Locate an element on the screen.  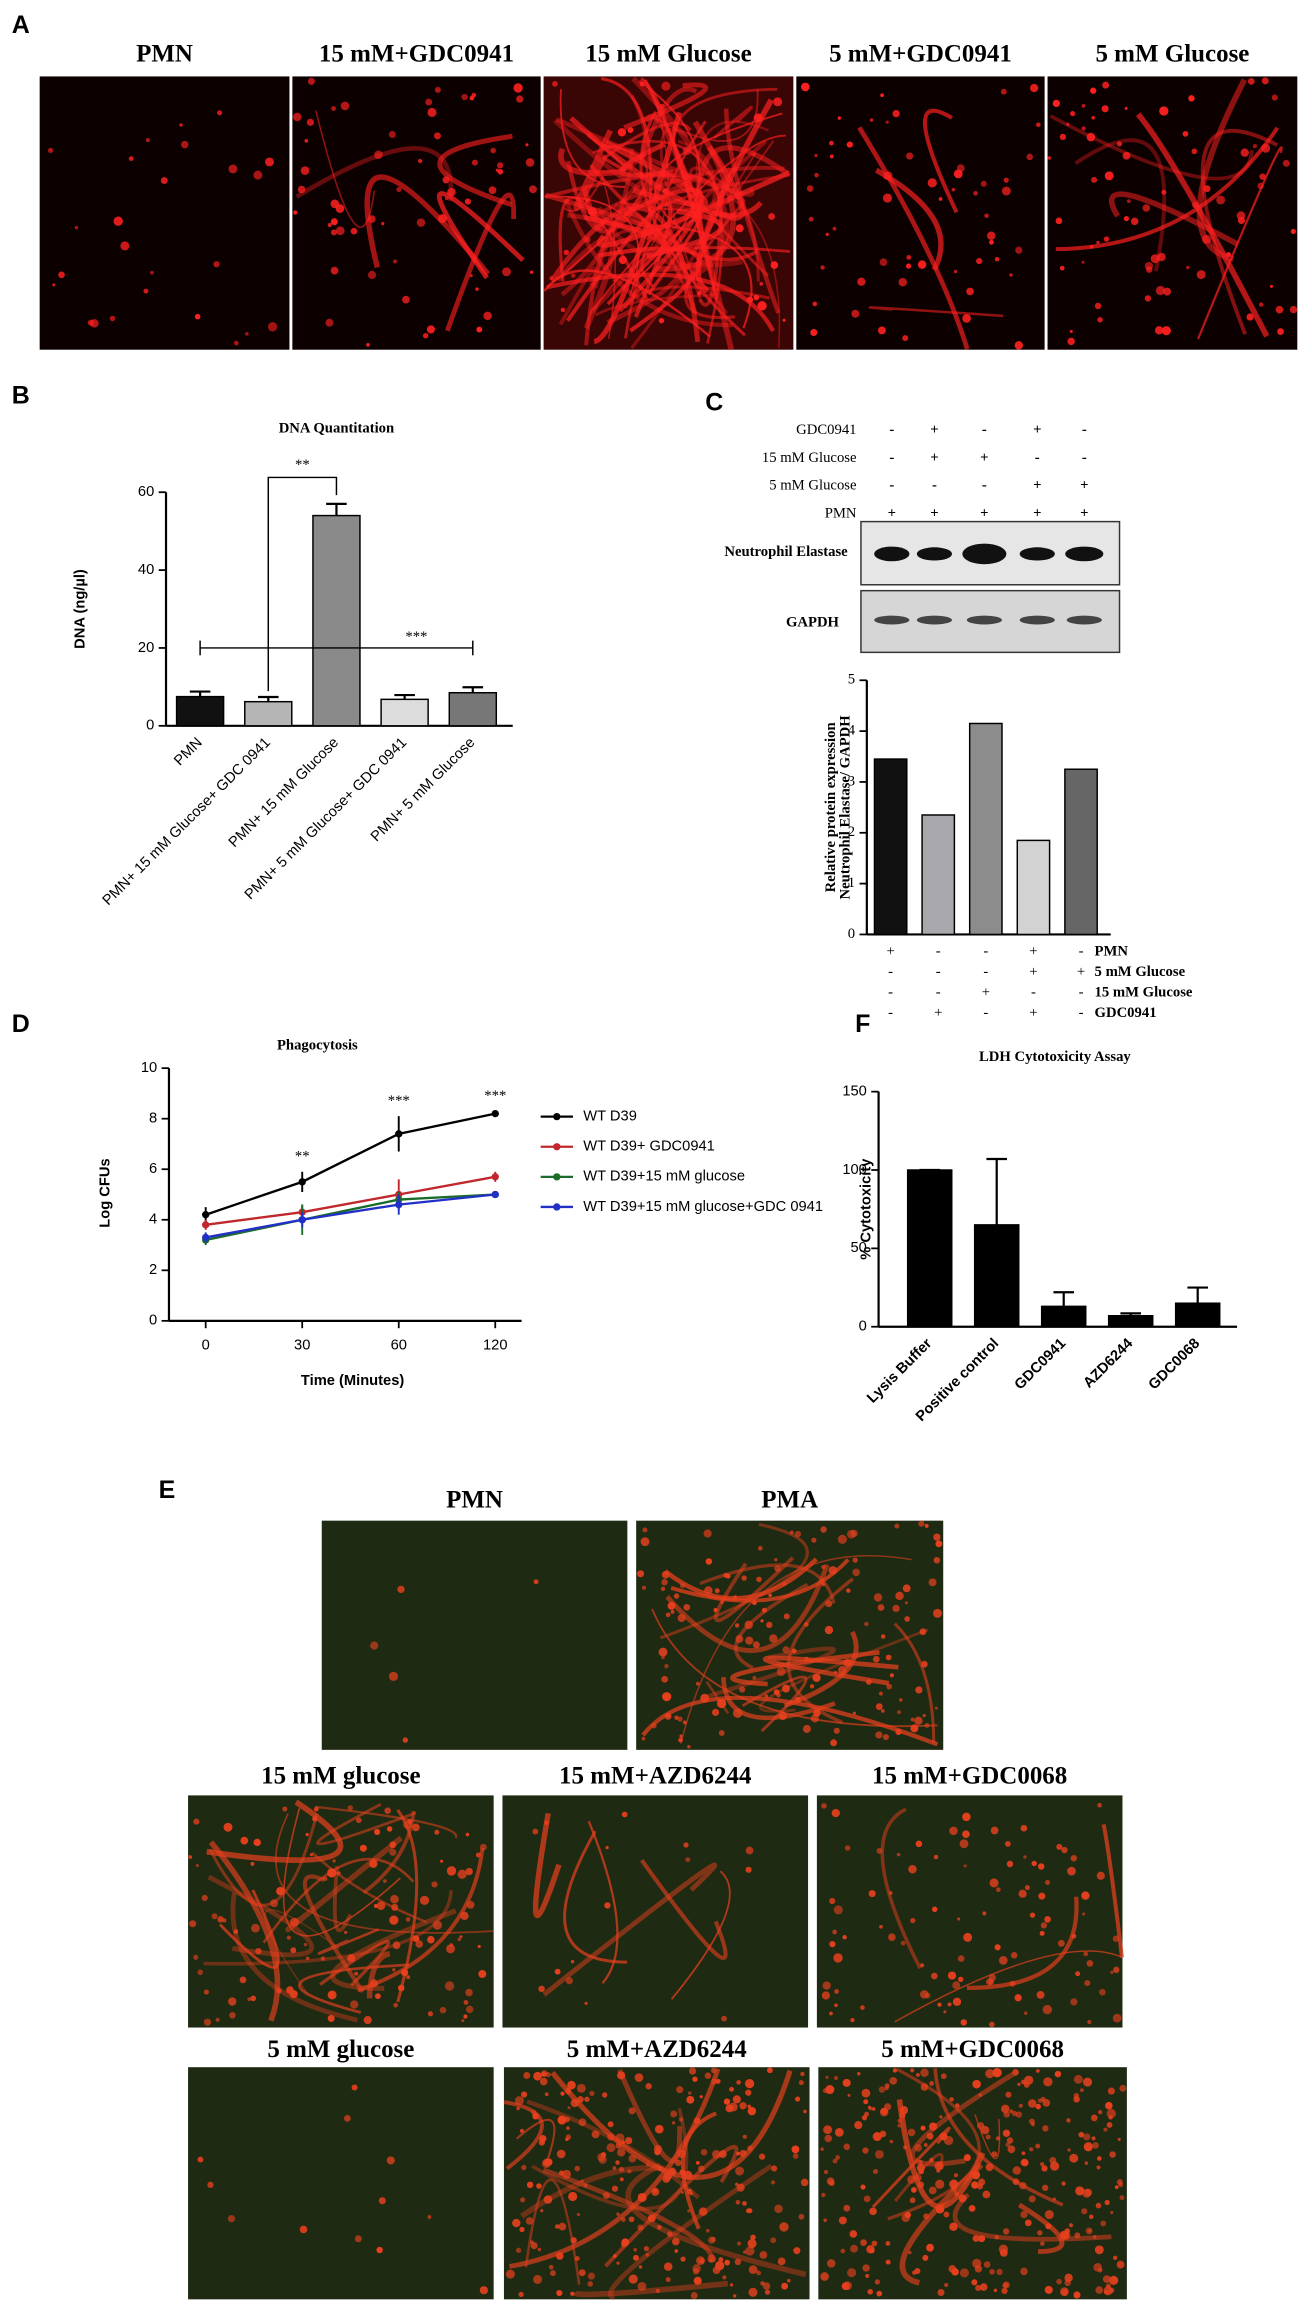
sign: + is located at coordinates (1033, 1013).